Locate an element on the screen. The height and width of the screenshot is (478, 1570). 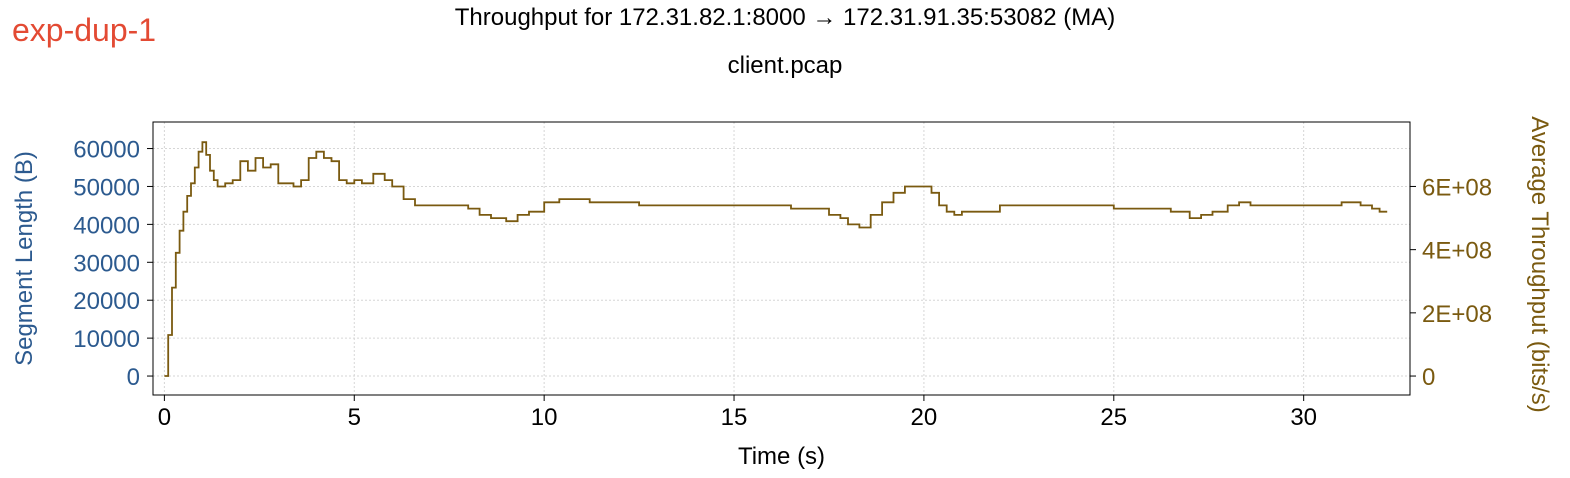
x-tick-label: 10 is located at coordinates (544, 417).